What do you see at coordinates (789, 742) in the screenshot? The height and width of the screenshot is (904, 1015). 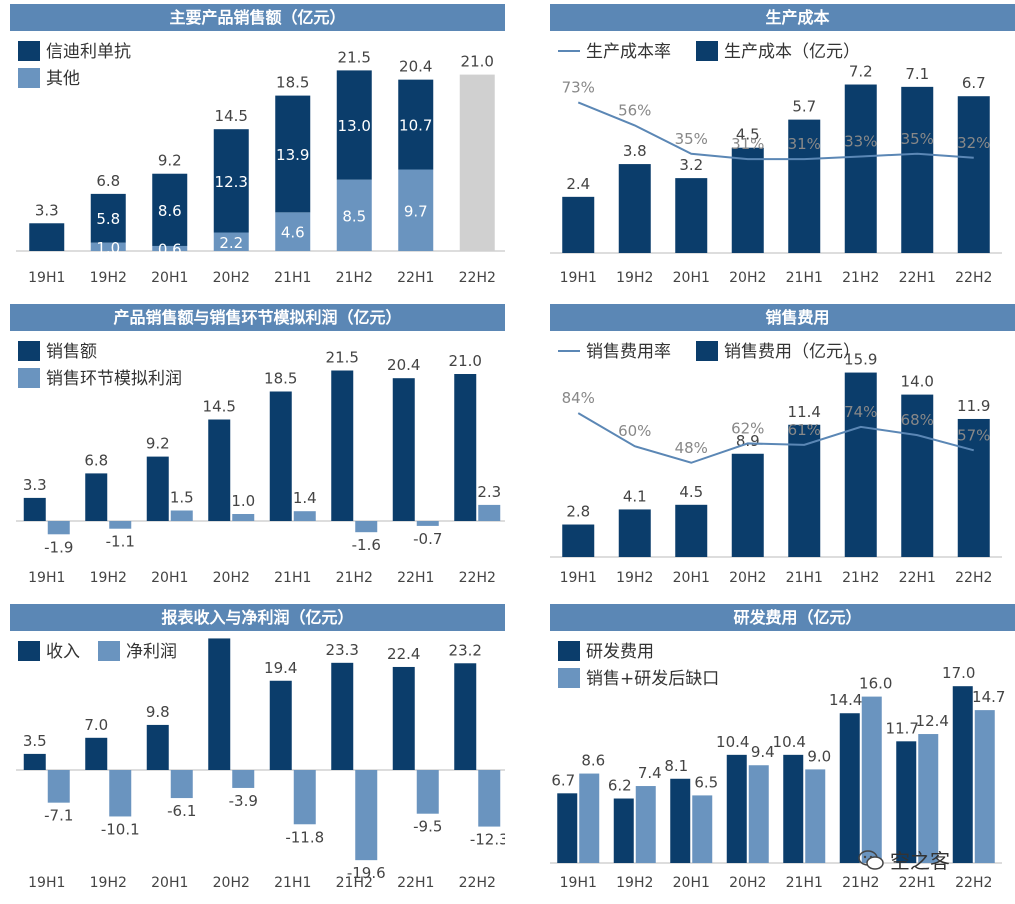 I see `data-label-rd-expense: 10.4` at bounding box center [789, 742].